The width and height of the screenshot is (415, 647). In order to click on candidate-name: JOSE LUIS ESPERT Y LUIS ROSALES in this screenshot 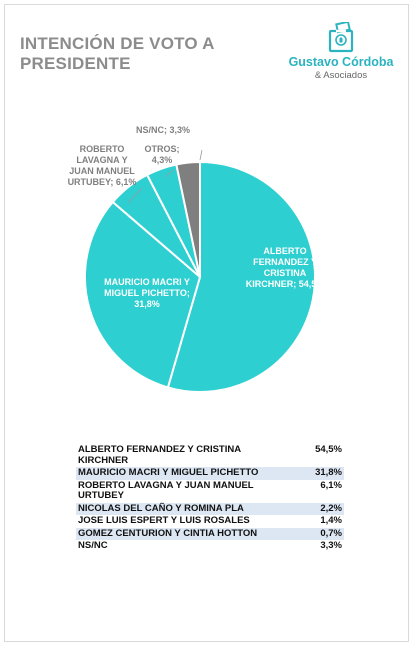, I will do `click(164, 520)`.